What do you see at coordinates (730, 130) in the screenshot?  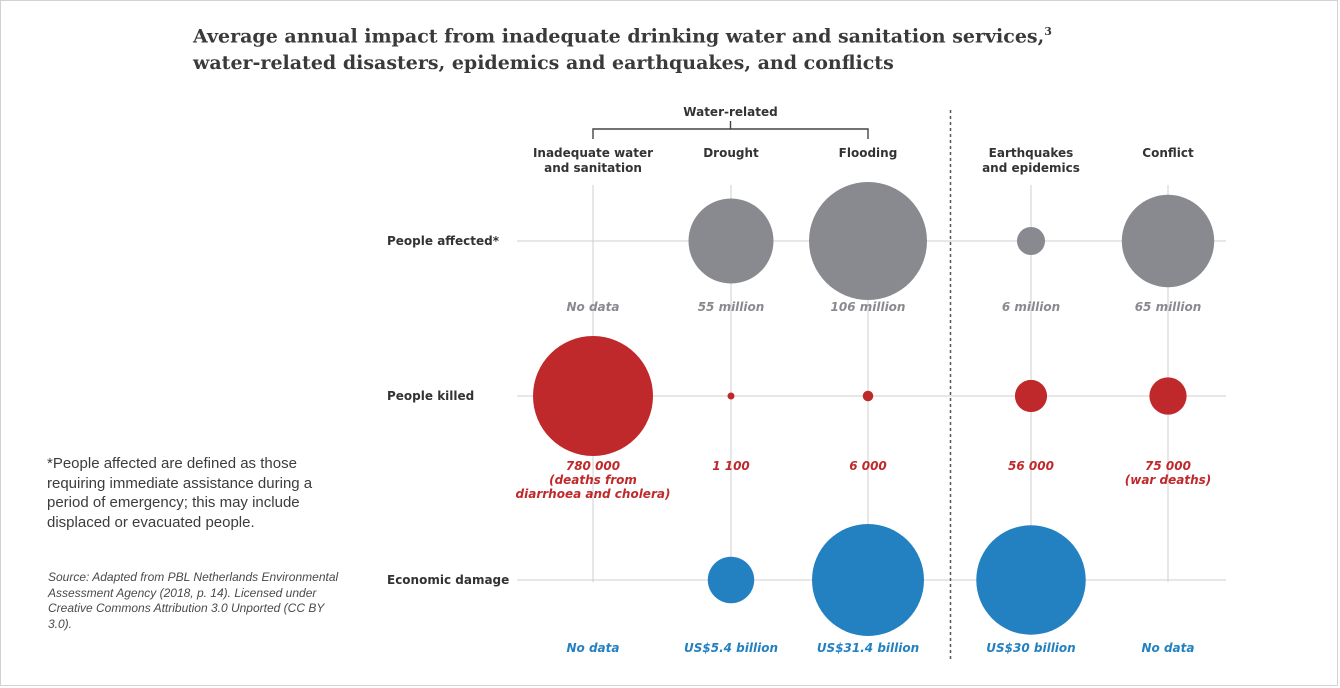 I see `group-bracket` at bounding box center [730, 130].